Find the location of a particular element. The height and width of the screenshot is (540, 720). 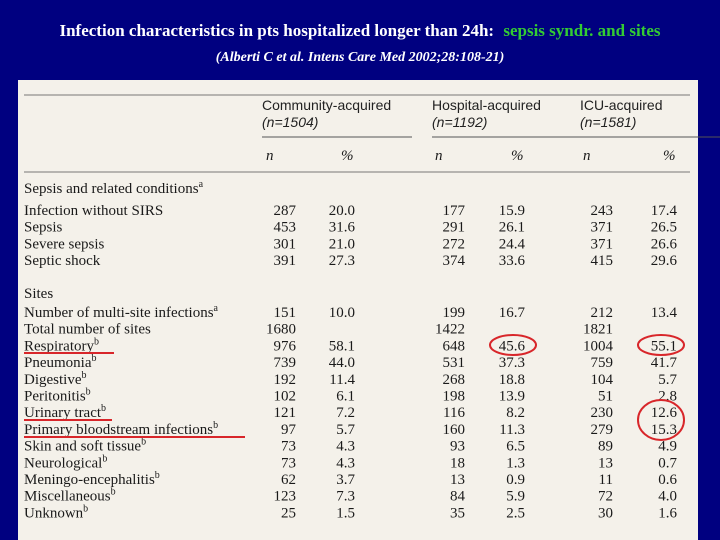

cell: 58.1 is located at coordinates (342, 346).